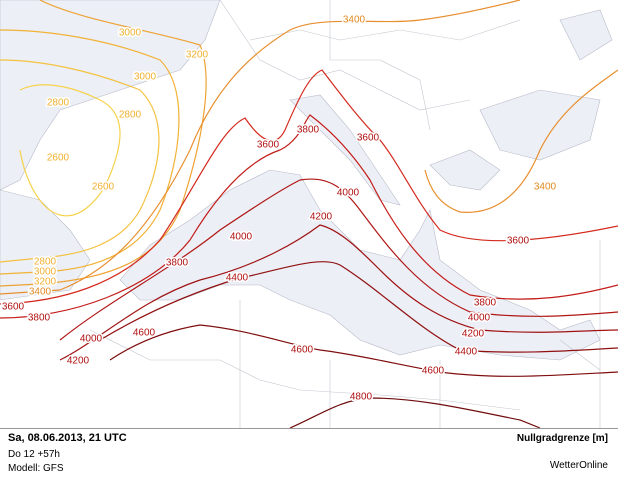 The image size is (618, 478). Describe the element at coordinates (67, 438) in the screenshot. I see `date: Sa, 08.06.2013, 21 UTC` at that location.